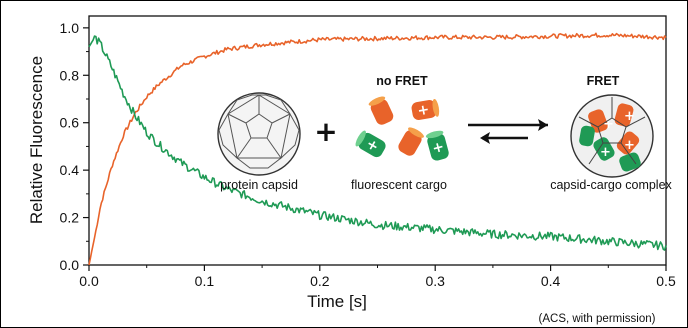 This screenshot has height=328, width=688. Describe the element at coordinates (399, 185) in the screenshot. I see `label-fluorescent-cargo: fluorescent cargo` at that location.